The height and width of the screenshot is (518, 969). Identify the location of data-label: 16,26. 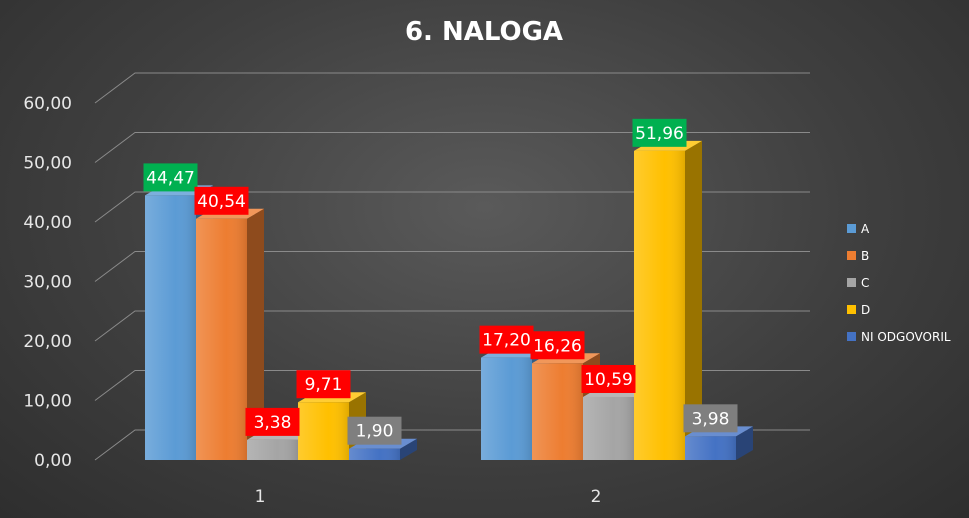
(557, 345).